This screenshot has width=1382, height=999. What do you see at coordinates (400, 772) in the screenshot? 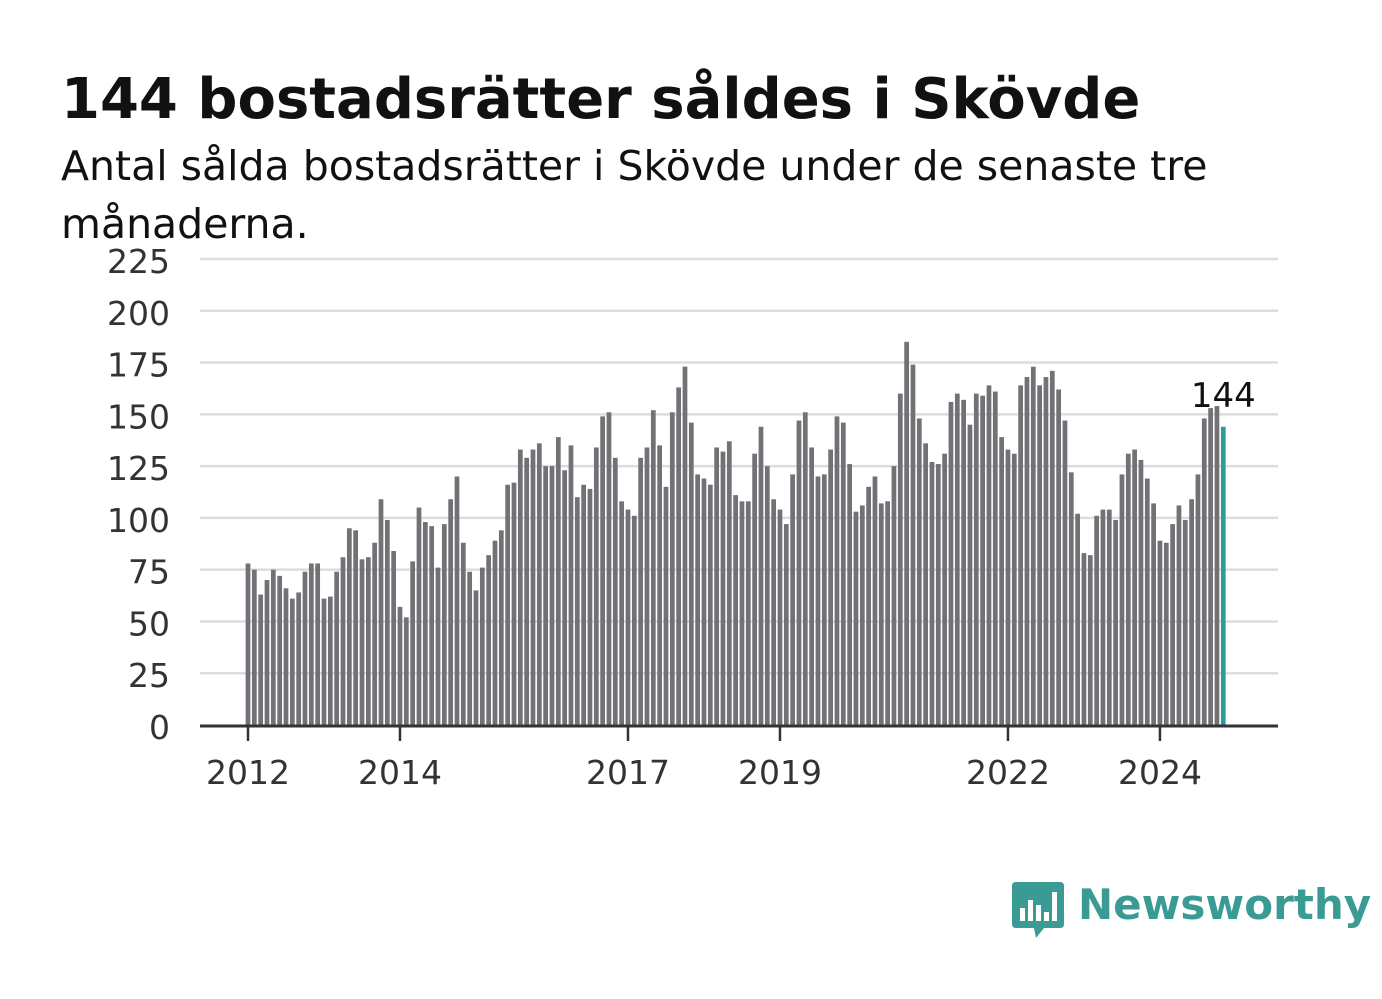
I see `x-tick-label: 2014` at bounding box center [400, 772].